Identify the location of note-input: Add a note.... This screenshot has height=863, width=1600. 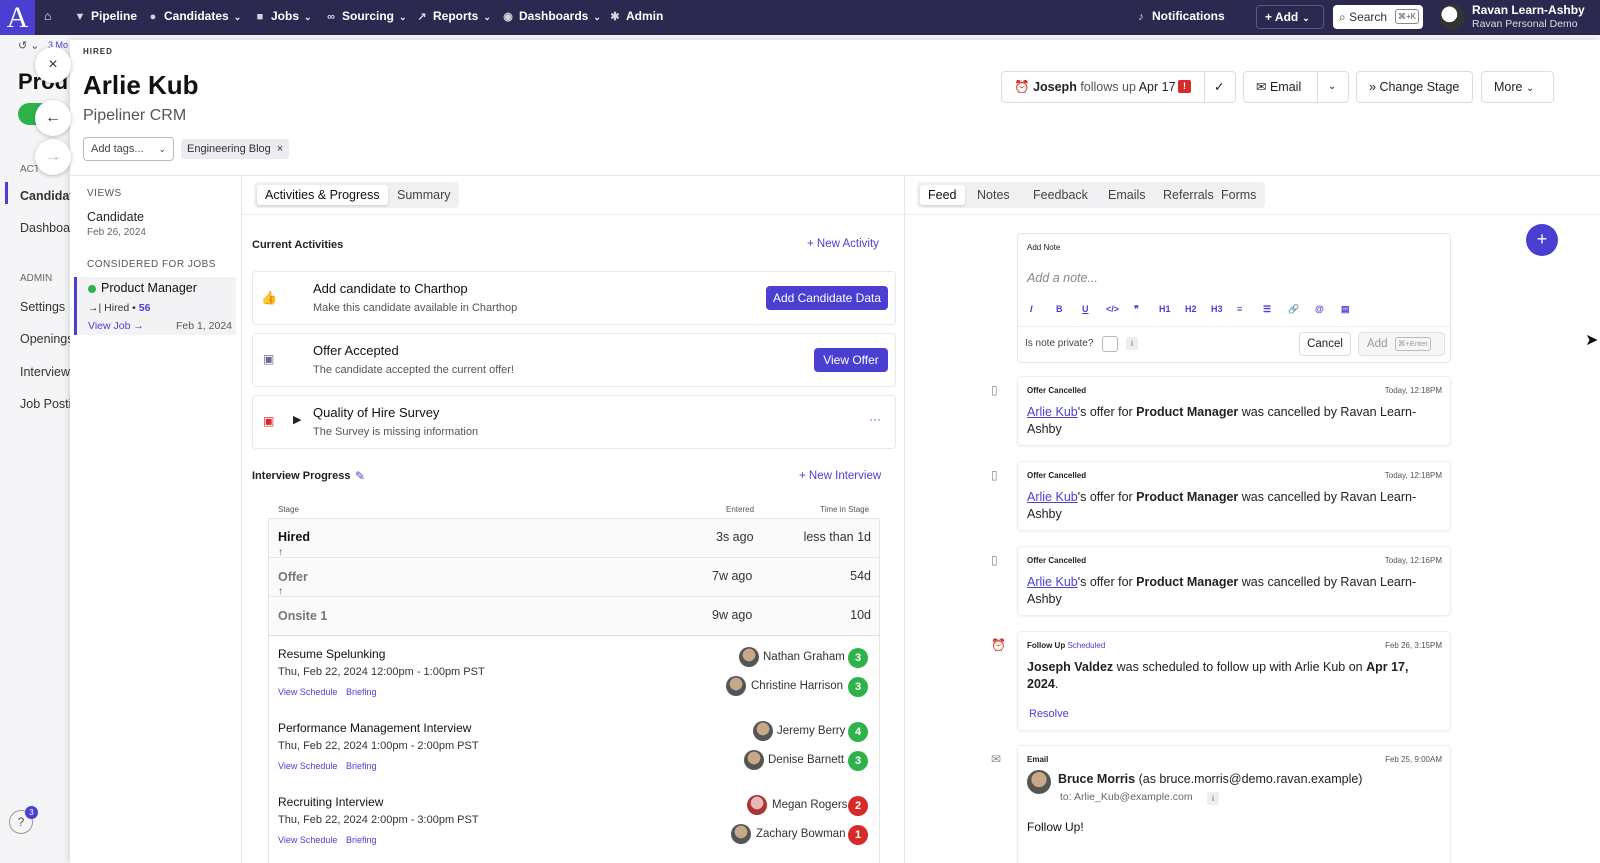
(1062, 278).